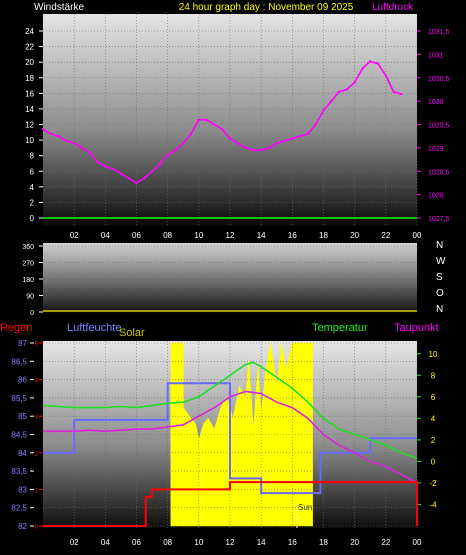 Image resolution: width=466 pixels, height=555 pixels. Describe the element at coordinates (32, 156) in the screenshot. I see `left-tick-label: 8` at that location.